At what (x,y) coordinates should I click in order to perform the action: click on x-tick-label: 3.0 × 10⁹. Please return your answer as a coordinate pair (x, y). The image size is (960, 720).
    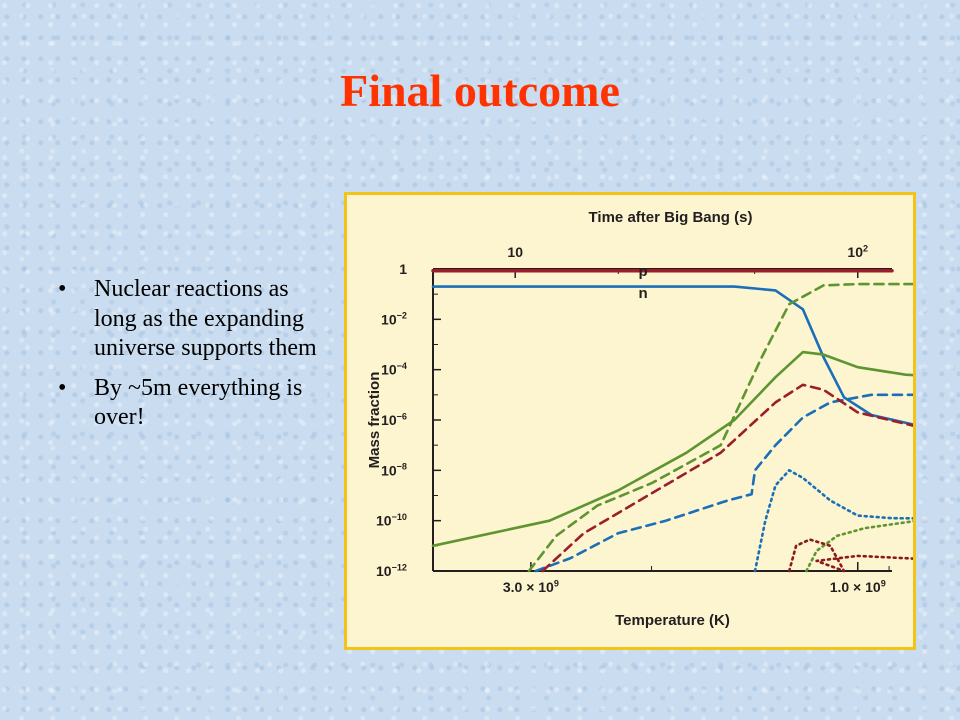
    Looking at the image, I should click on (531, 586).